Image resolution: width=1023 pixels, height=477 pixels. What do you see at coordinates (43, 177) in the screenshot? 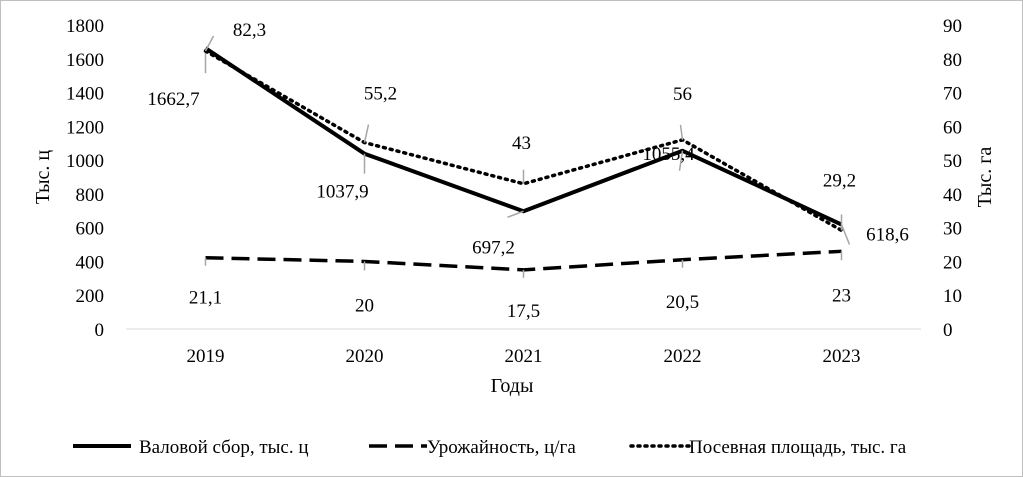
I see `y-left-axis-title: Тыс. ц` at bounding box center [43, 177].